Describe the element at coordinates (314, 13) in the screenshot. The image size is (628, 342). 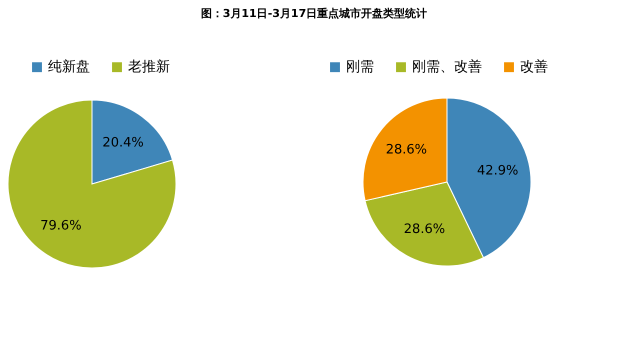
I see `text: 图：3月11日-3月17日重点城市开盘类型统计` at that location.